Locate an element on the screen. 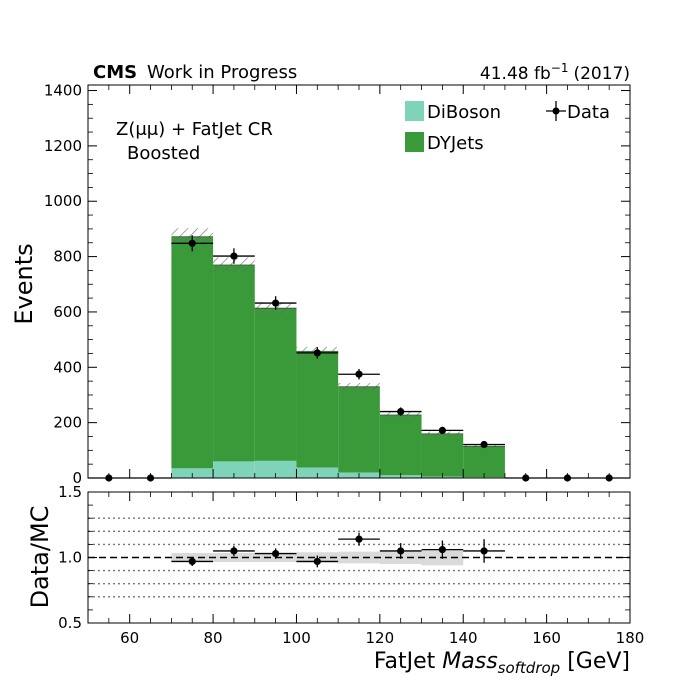 This screenshot has width=700, height=700. x-axis-label: FatJet Masssoftdrop [GeV] is located at coordinates (502, 663).